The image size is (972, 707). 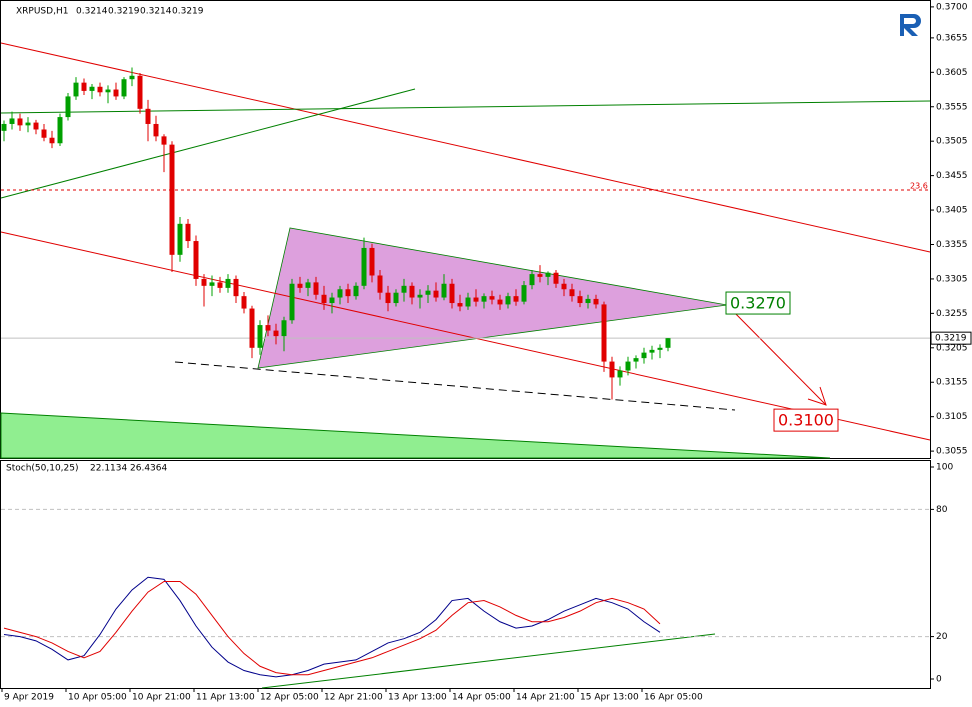 What do you see at coordinates (455, 386) in the screenshot?
I see `support-line` at bounding box center [455, 386].